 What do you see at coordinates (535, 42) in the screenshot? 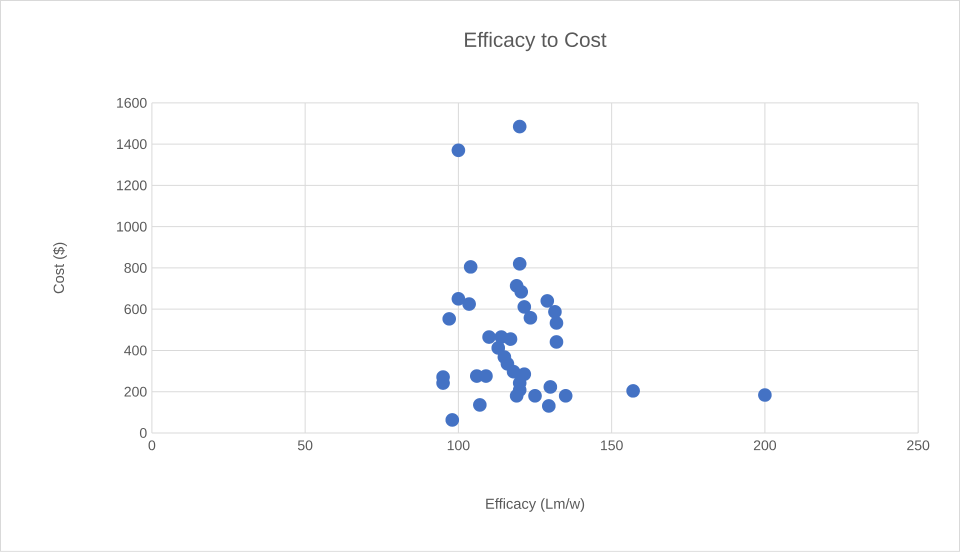
I see `chart-title: Efficacy to Cost` at bounding box center [535, 42].